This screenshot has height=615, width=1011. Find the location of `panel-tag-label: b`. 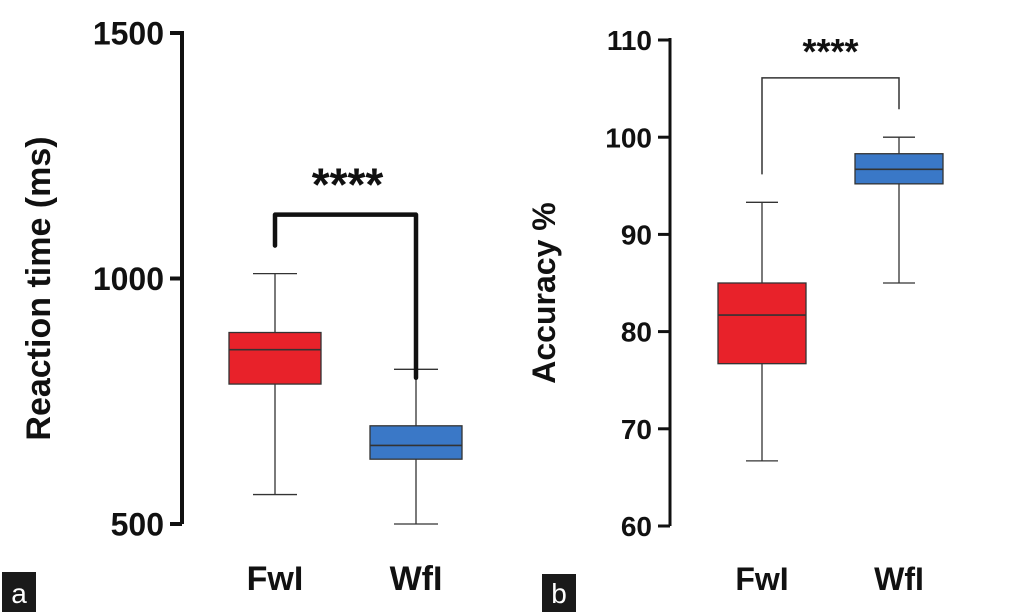

panel-tag-label: b is located at coordinates (559, 593).